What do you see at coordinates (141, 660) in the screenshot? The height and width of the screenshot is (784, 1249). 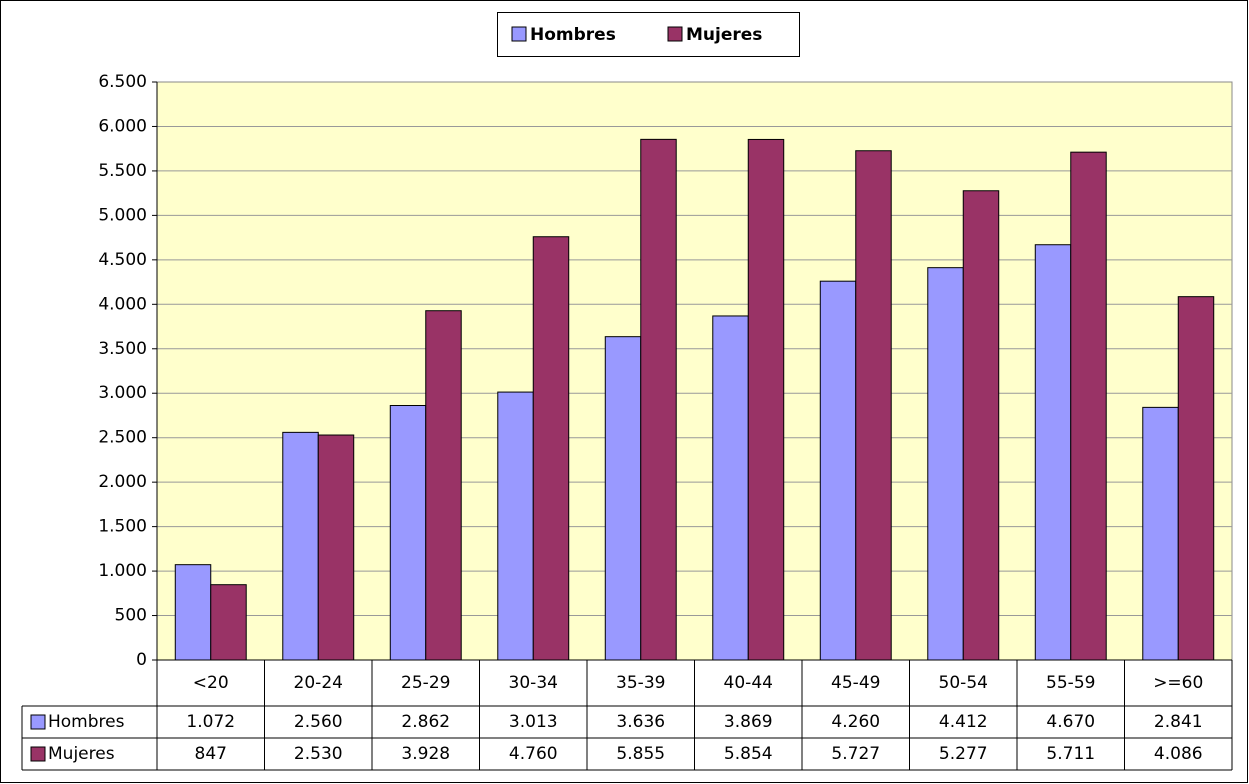 I see `y-tick-label: 0` at bounding box center [141, 660].